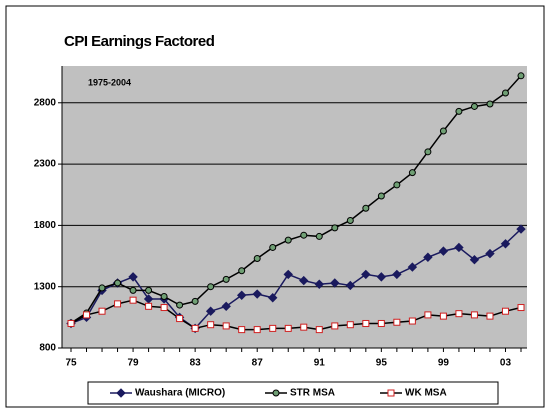  I want to click on chart-title: CPI Earnings Factored, so click(139, 41).